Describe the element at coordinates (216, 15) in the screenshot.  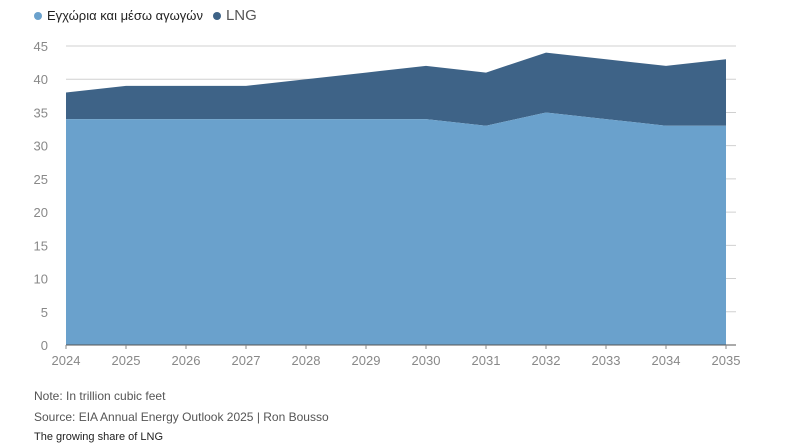
I see `legend-marker-lng` at that location.